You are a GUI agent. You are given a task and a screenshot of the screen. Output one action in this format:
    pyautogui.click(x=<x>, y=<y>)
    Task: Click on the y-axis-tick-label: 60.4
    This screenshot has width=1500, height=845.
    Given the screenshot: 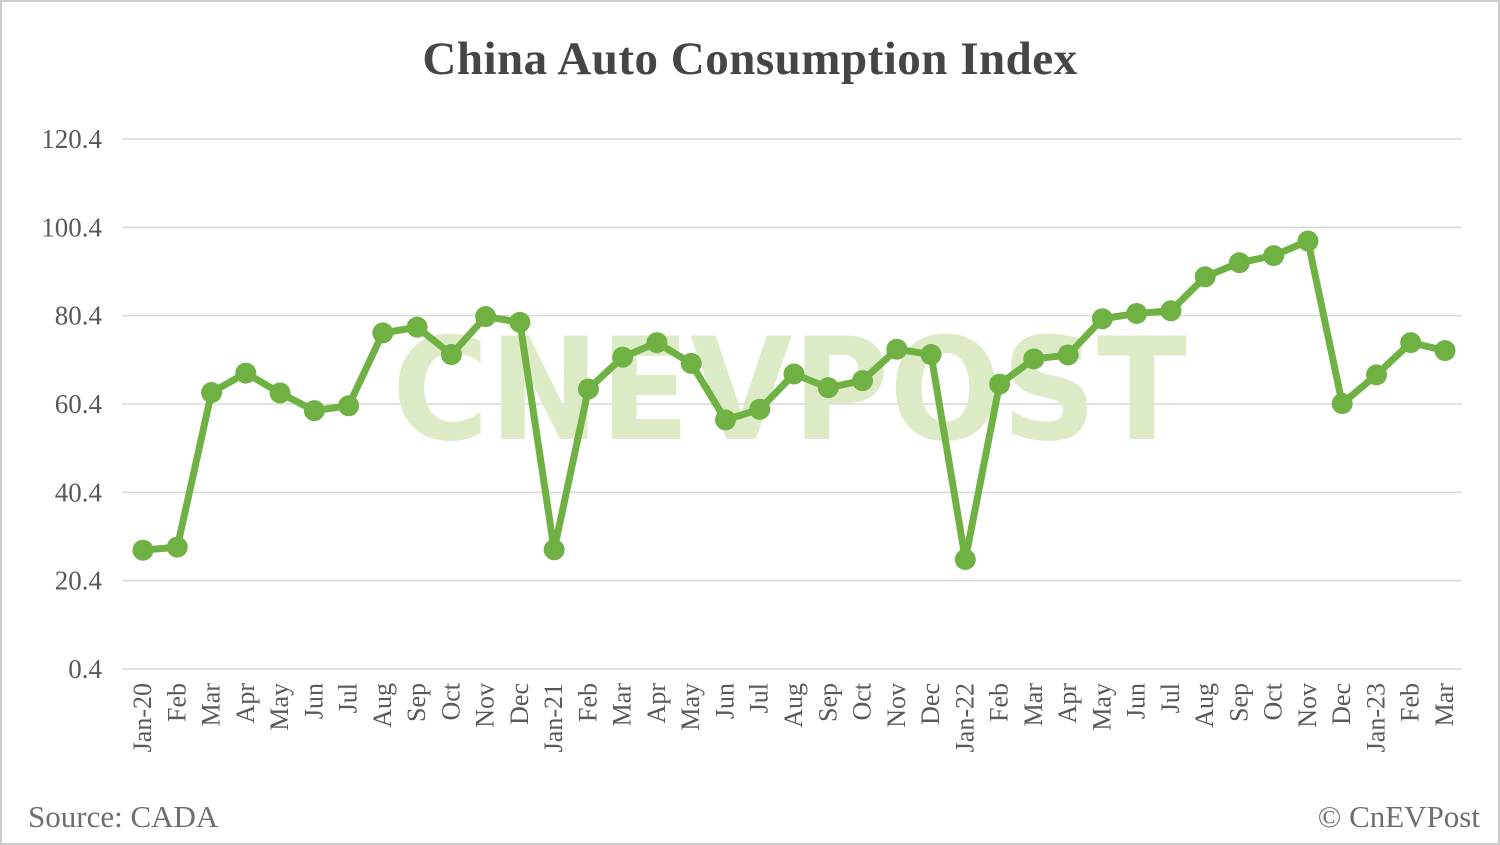 What is the action you would take?
    pyautogui.click(x=79, y=404)
    